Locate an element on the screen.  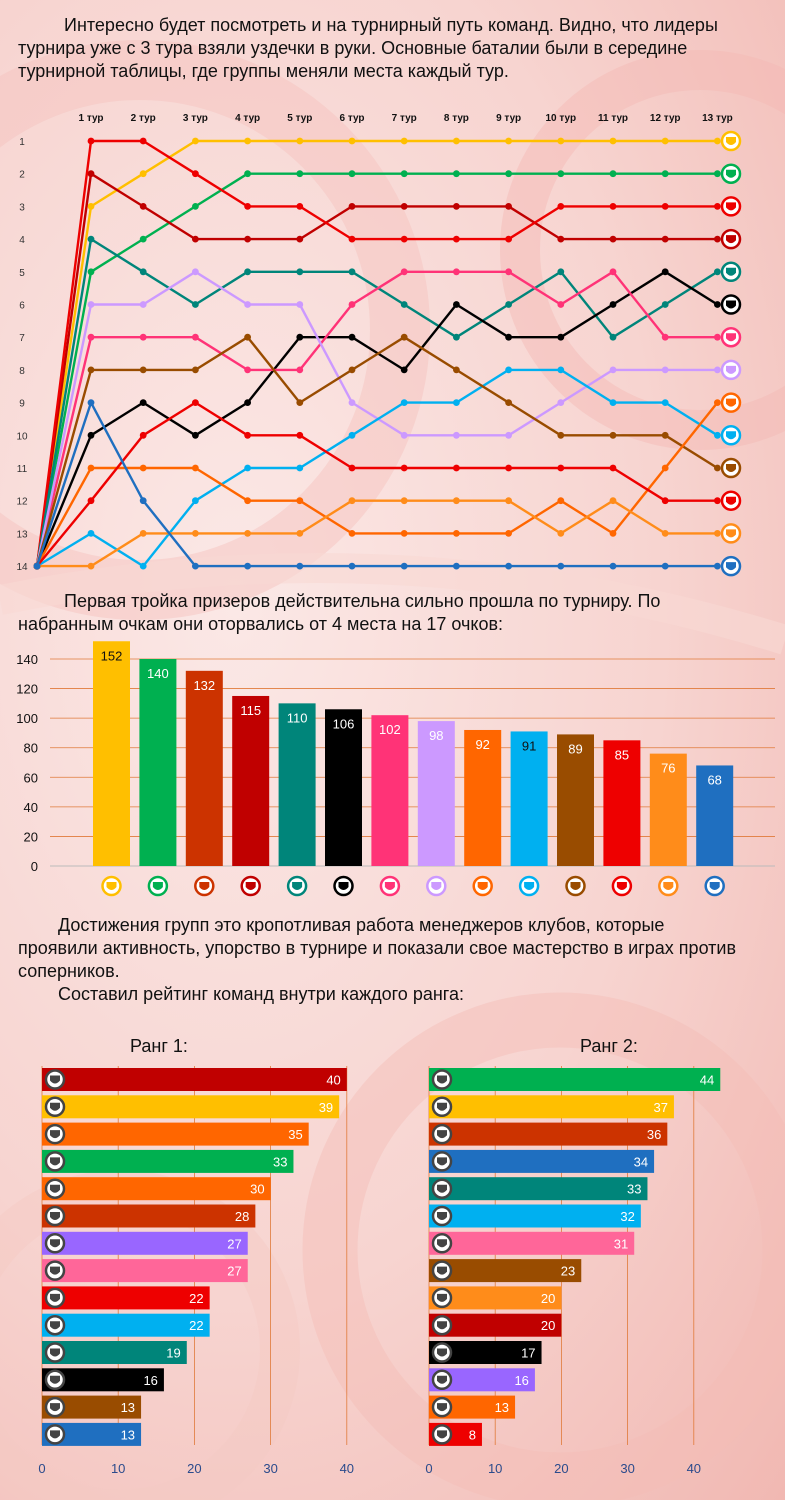
position-label: 7 is located at coordinates (22, 338).